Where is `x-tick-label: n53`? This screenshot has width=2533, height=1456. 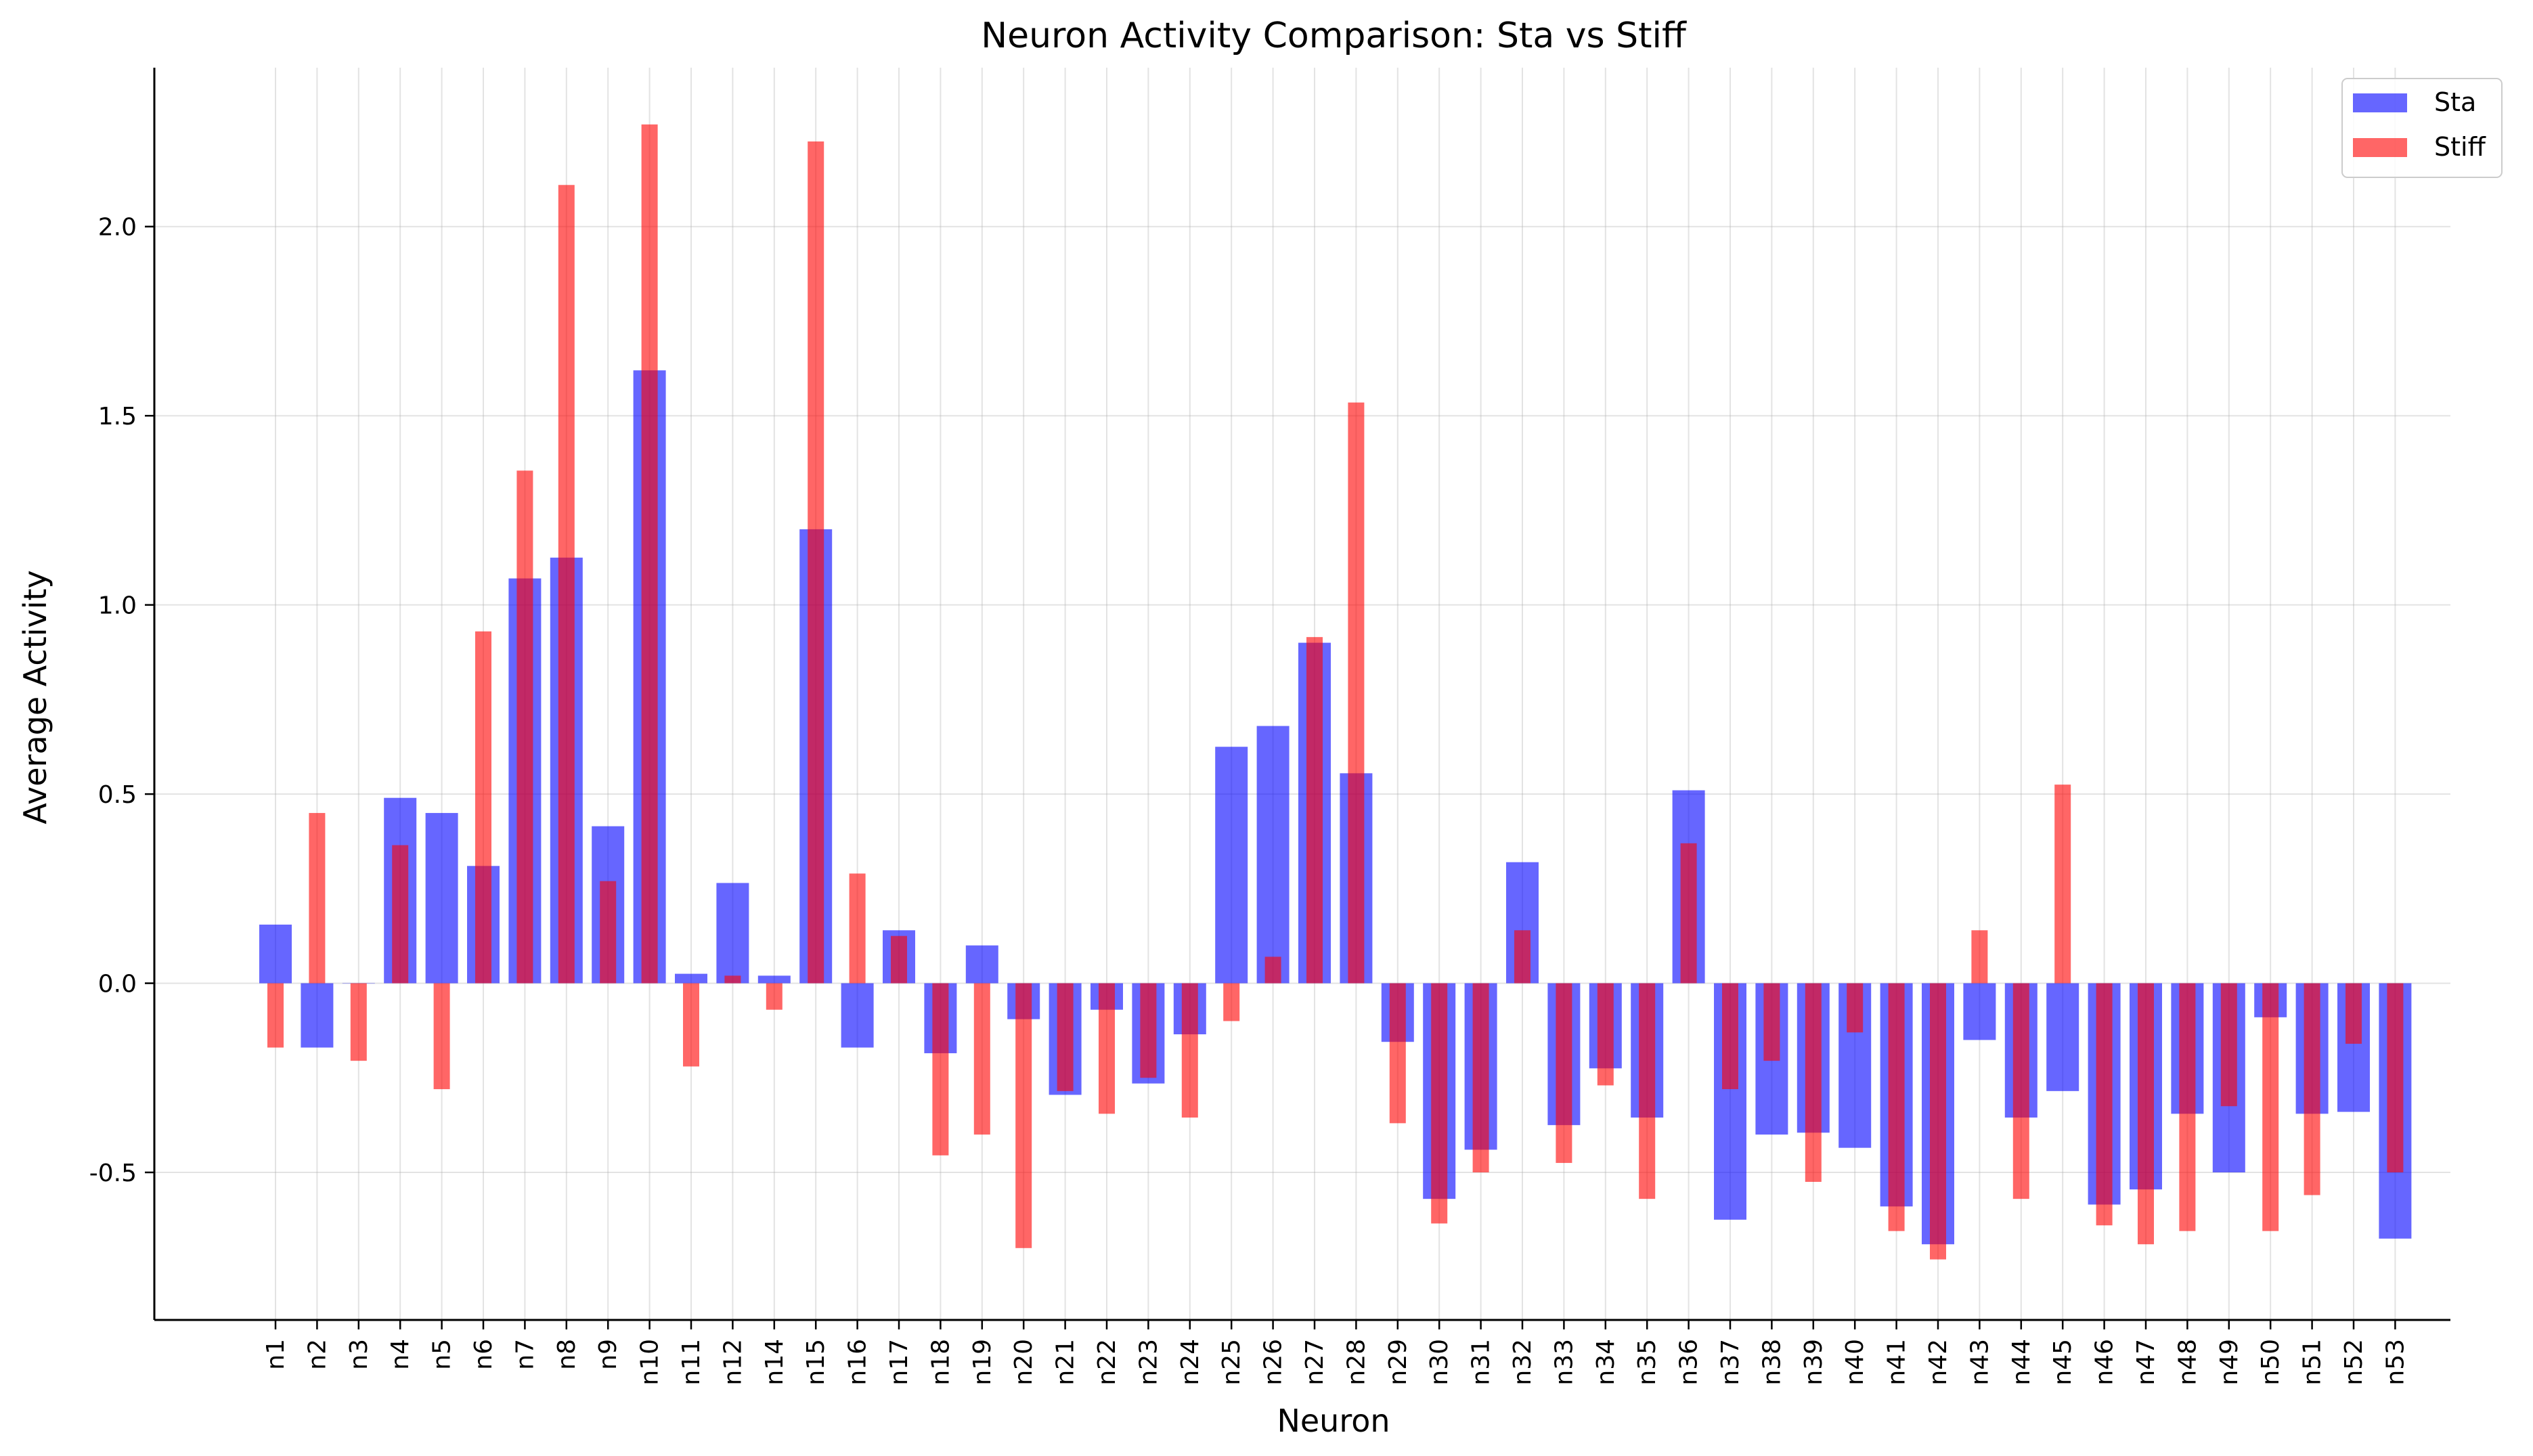 x-tick-label: n53 is located at coordinates (2395, 1362).